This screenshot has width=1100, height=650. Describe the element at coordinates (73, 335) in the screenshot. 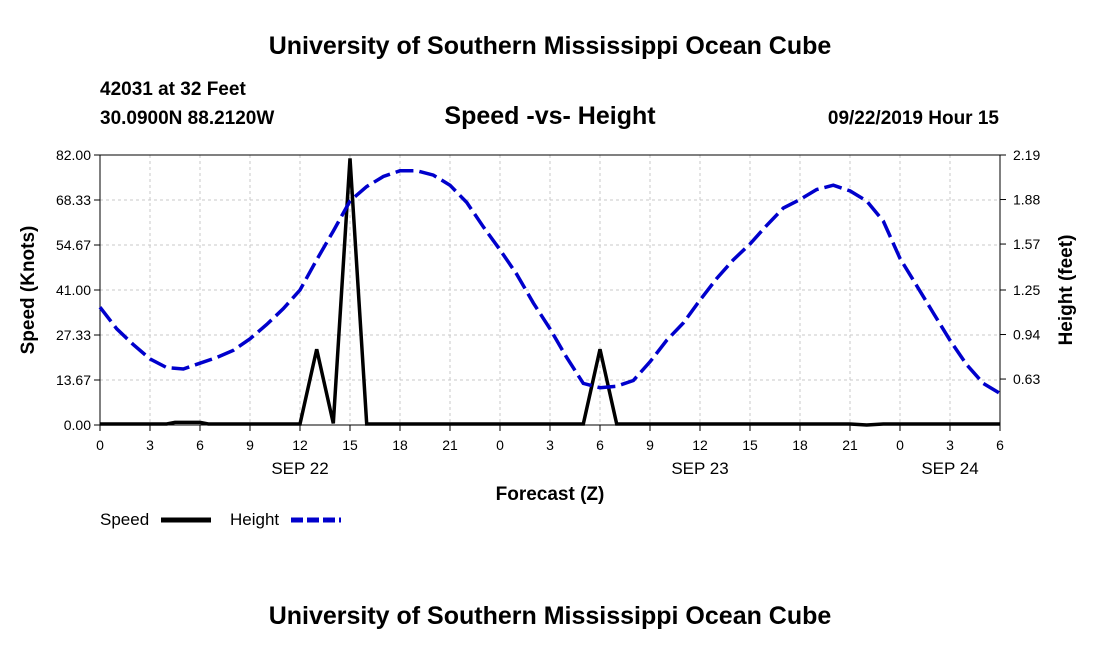

I see `y-left-tick-label: 27.33` at that location.